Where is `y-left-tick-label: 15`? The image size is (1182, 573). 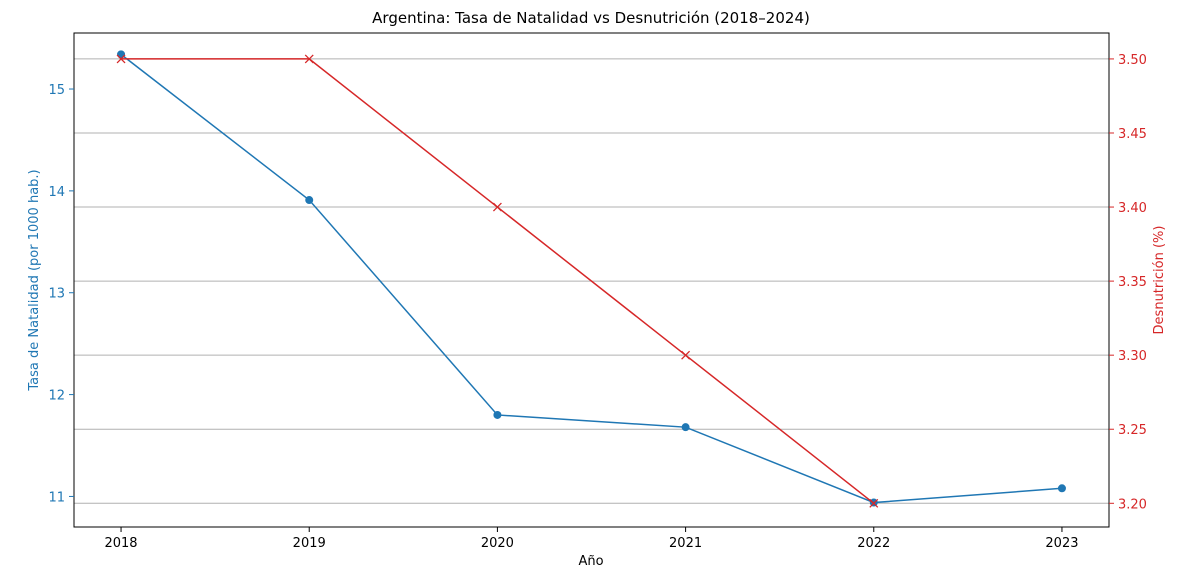 y-left-tick-label: 15 is located at coordinates (56, 90).